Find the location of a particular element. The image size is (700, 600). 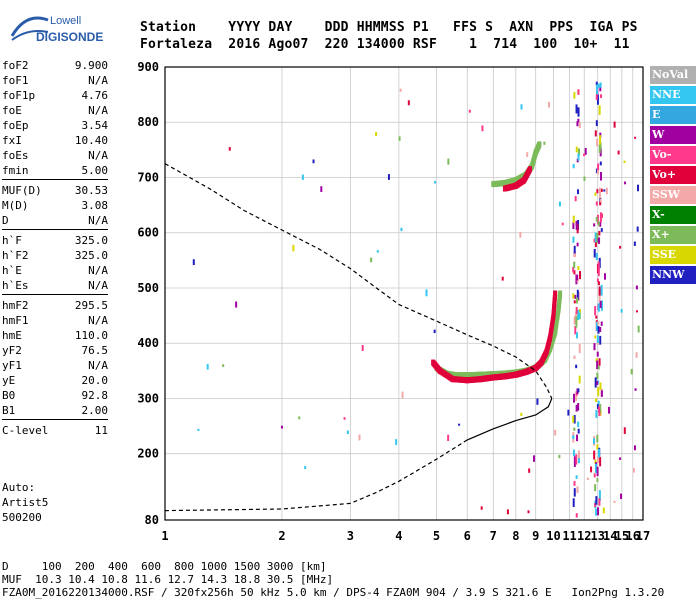

x-tick-label: 3 is located at coordinates (350, 536).